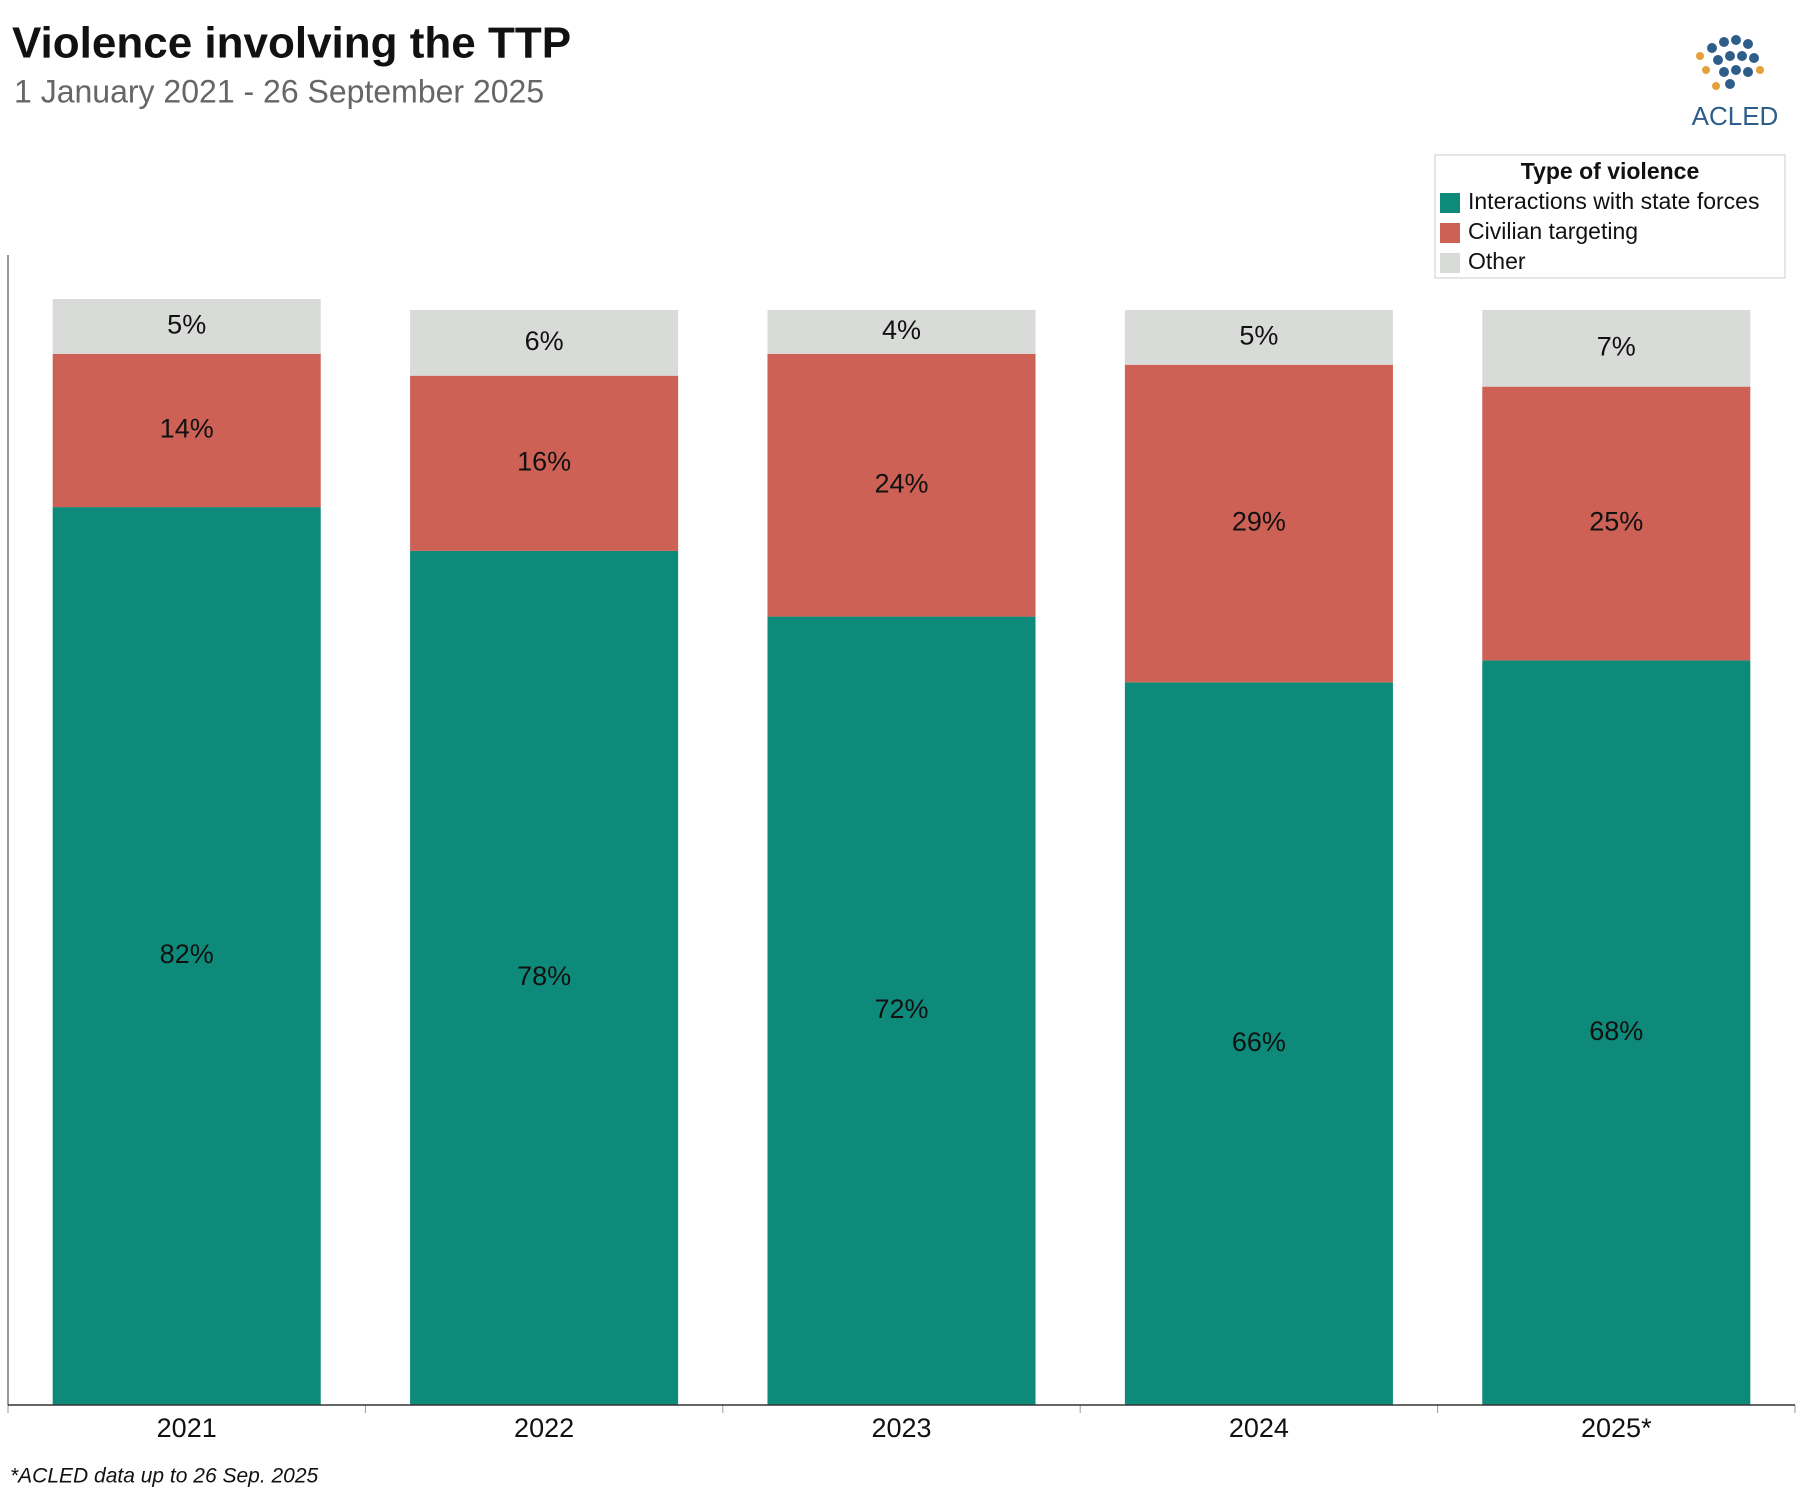 The image size is (1800, 1505). I want to click on data-label: 14%, so click(187, 429).